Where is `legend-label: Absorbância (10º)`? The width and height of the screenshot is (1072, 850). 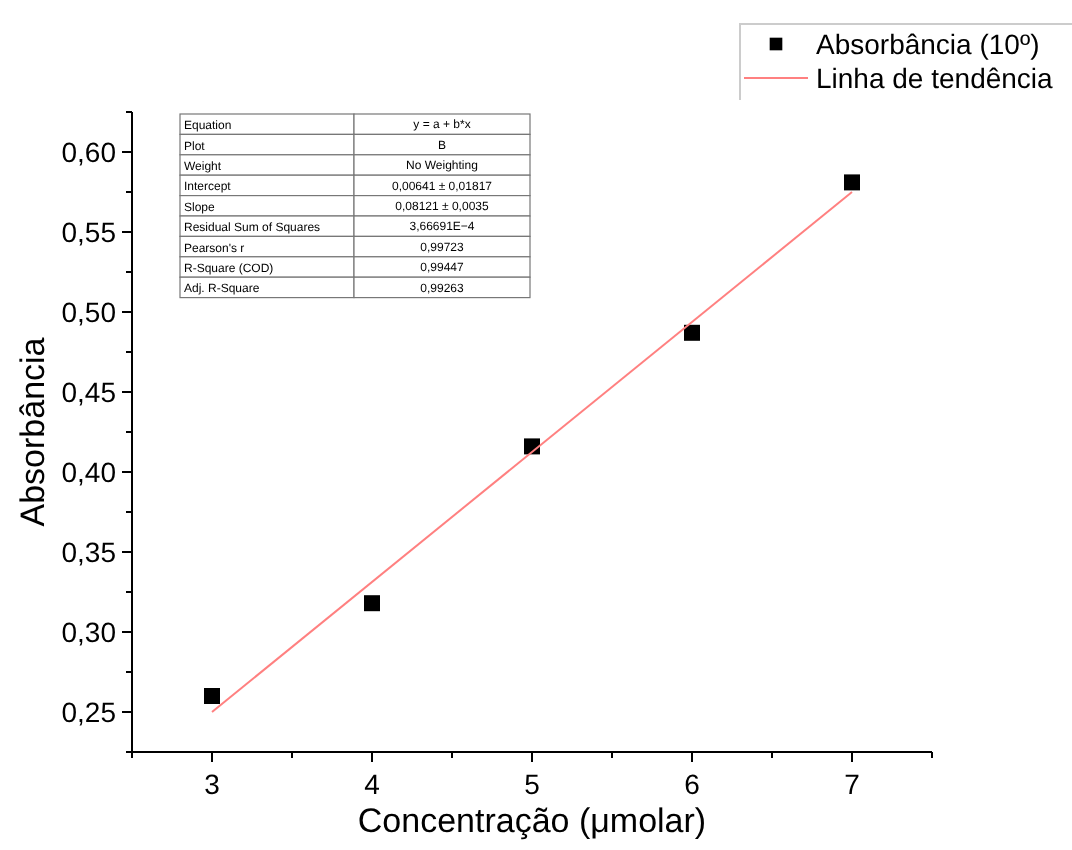 legend-label: Absorbância (10º) is located at coordinates (928, 43).